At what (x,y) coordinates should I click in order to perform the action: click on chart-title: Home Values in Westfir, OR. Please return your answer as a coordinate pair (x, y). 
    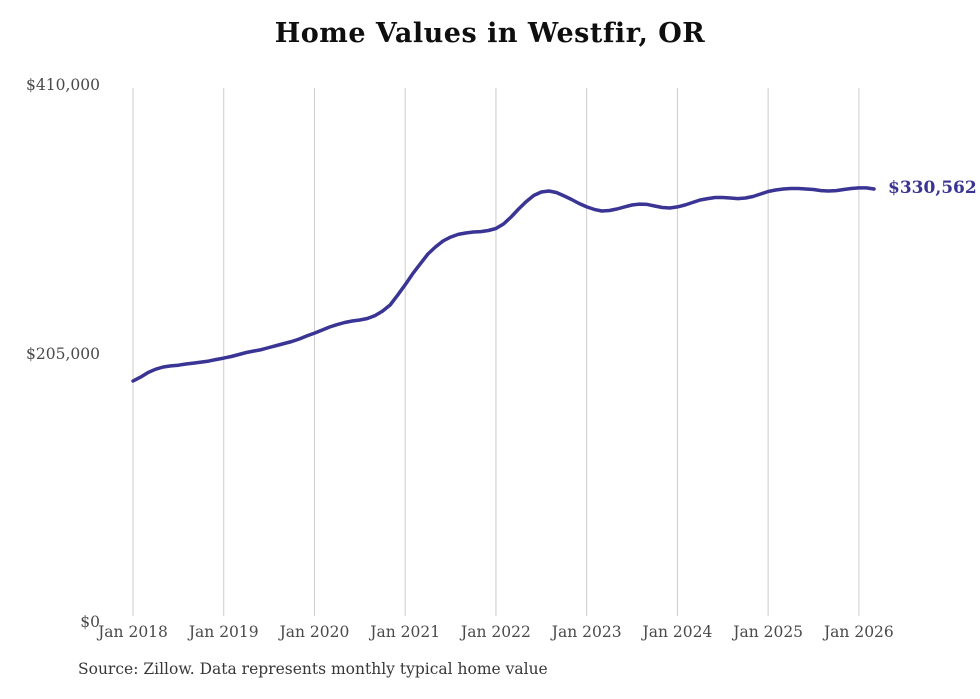
    Looking at the image, I should click on (490, 33).